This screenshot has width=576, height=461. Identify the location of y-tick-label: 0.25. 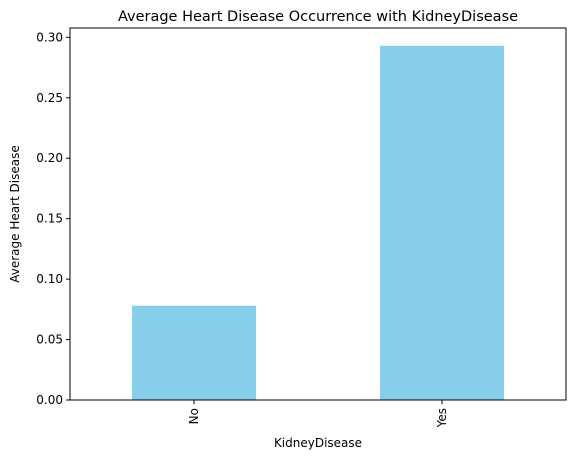
(49, 98).